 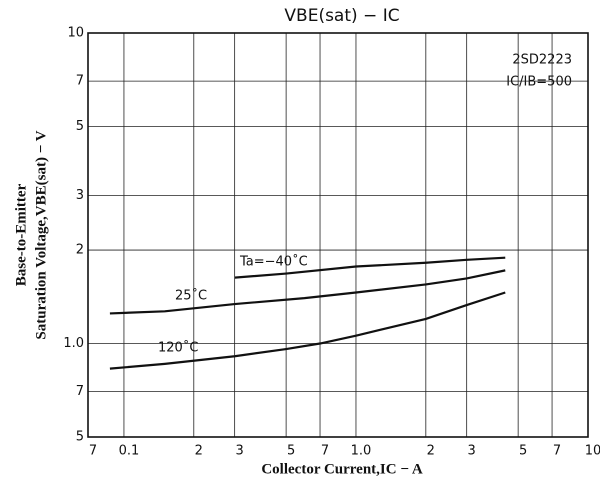 What do you see at coordinates (75, 33) in the screenshot?
I see `y-tick-label: 10` at bounding box center [75, 33].